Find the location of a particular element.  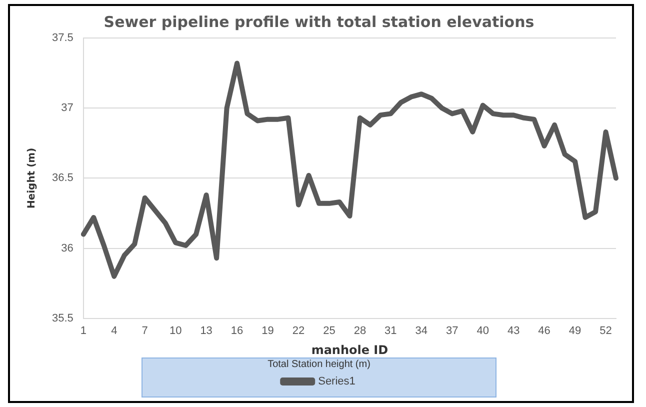

x-tick-label: 4 is located at coordinates (114, 331).